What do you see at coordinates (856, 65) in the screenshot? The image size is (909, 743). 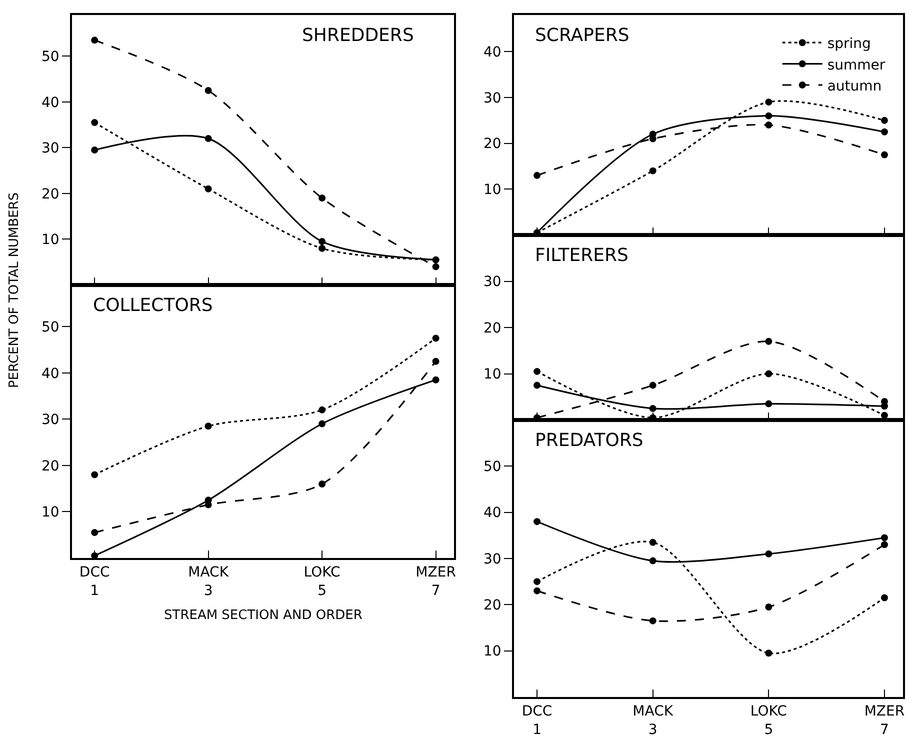 I see `legend-label: summer` at bounding box center [856, 65].